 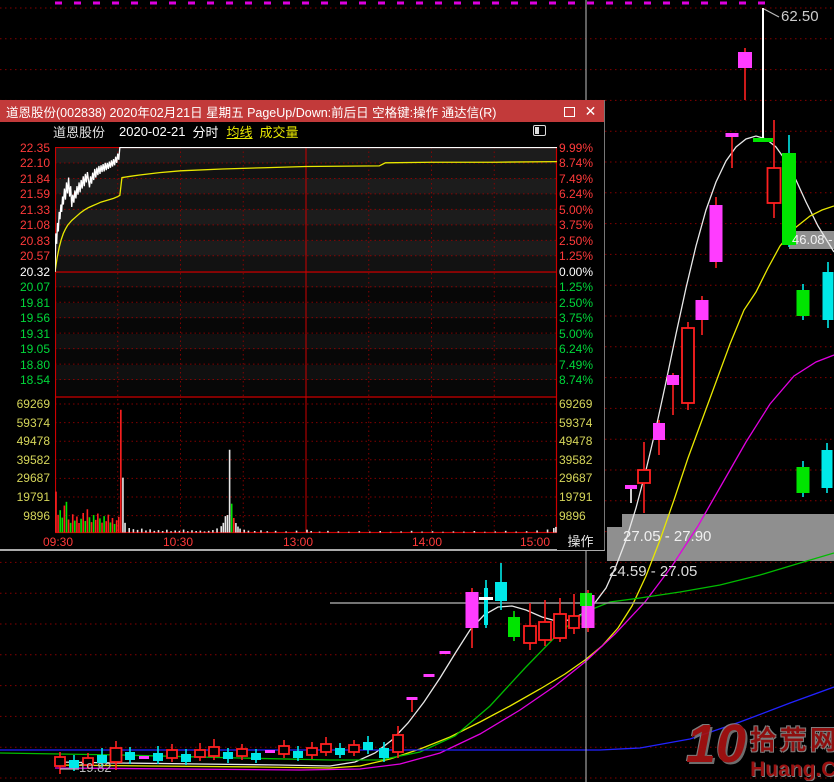 What do you see at coordinates (302, 131) in the screenshot?
I see `chart-toolbar: 道恩股份 2020-02-21 分时 均线 成交量` at bounding box center [302, 131].